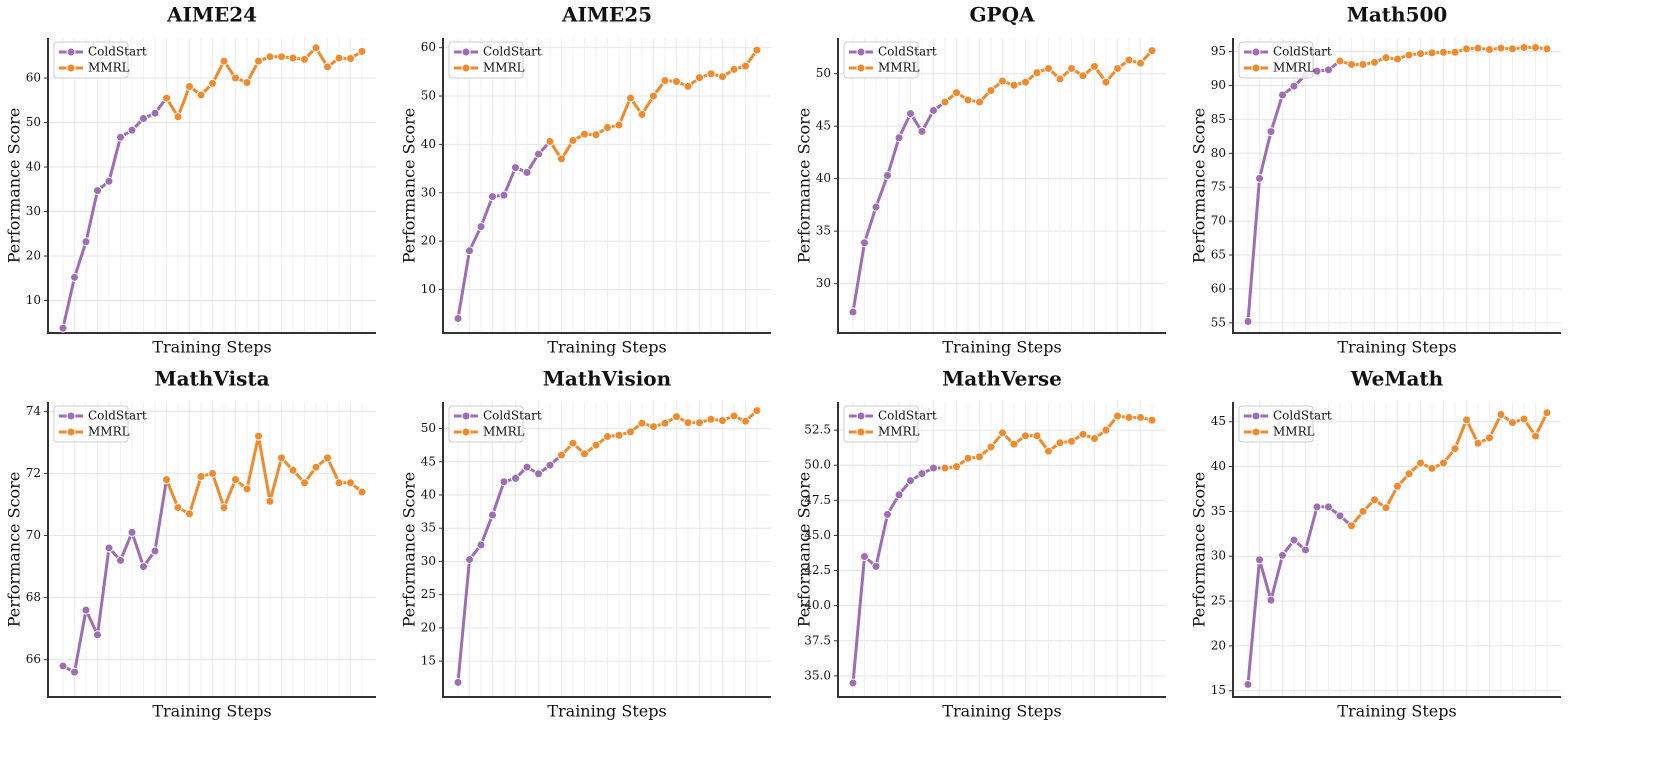 The height and width of the screenshot is (771, 1660). I want to click on series-line, so click(659, 433).